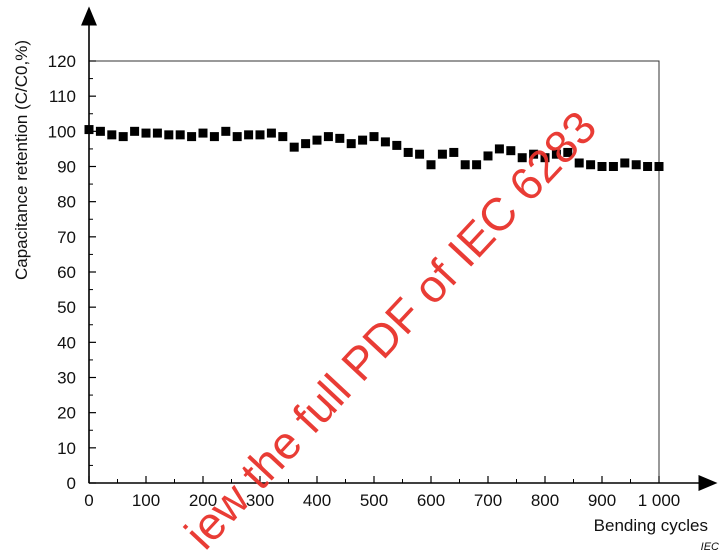 This screenshot has width=721, height=556. I want to click on x-tick-label: 400, so click(317, 500).